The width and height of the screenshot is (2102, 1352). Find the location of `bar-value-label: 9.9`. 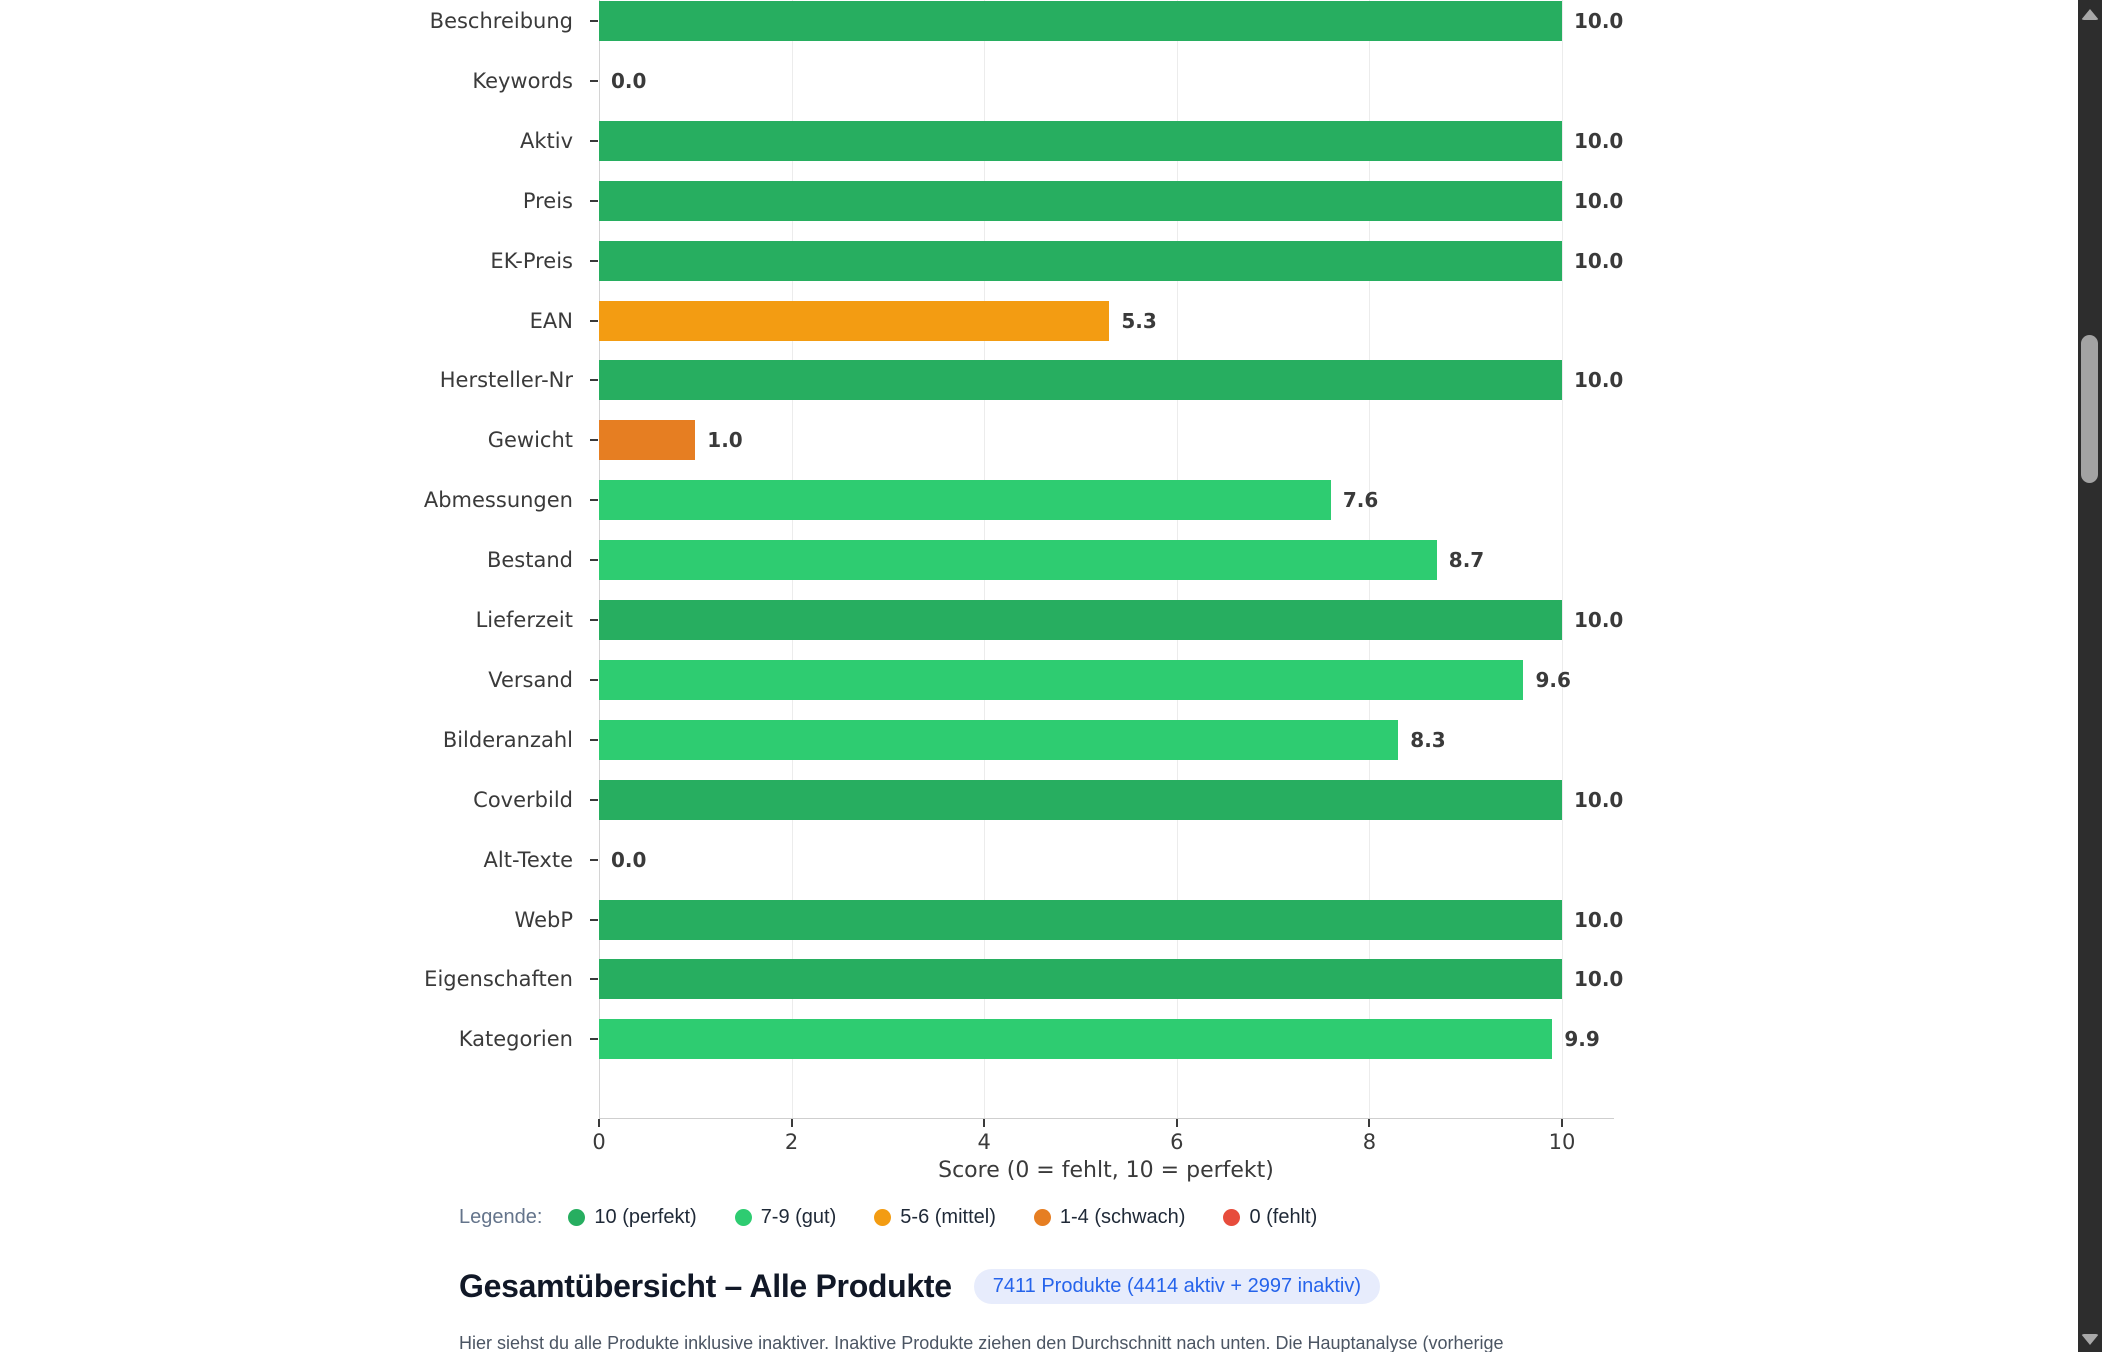

bar-value-label: 9.9 is located at coordinates (1582, 1039).